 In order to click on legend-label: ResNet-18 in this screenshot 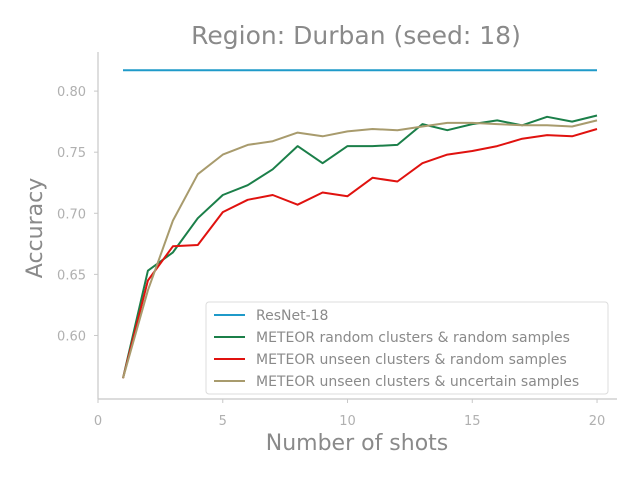, I will do `click(292, 316)`.